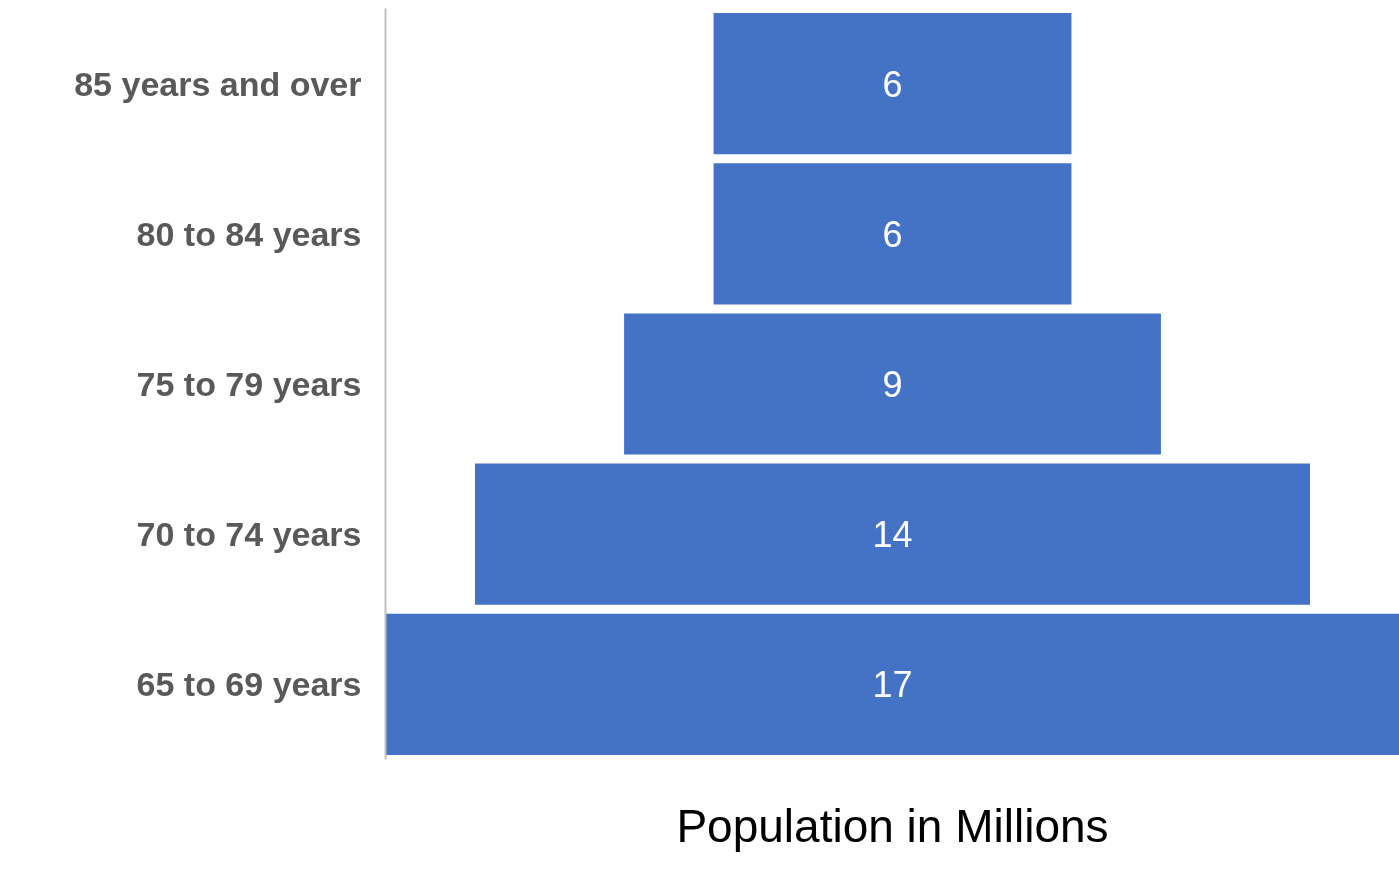 The width and height of the screenshot is (1399, 869). Describe the element at coordinates (892, 535) in the screenshot. I see `data-label: 14` at that location.